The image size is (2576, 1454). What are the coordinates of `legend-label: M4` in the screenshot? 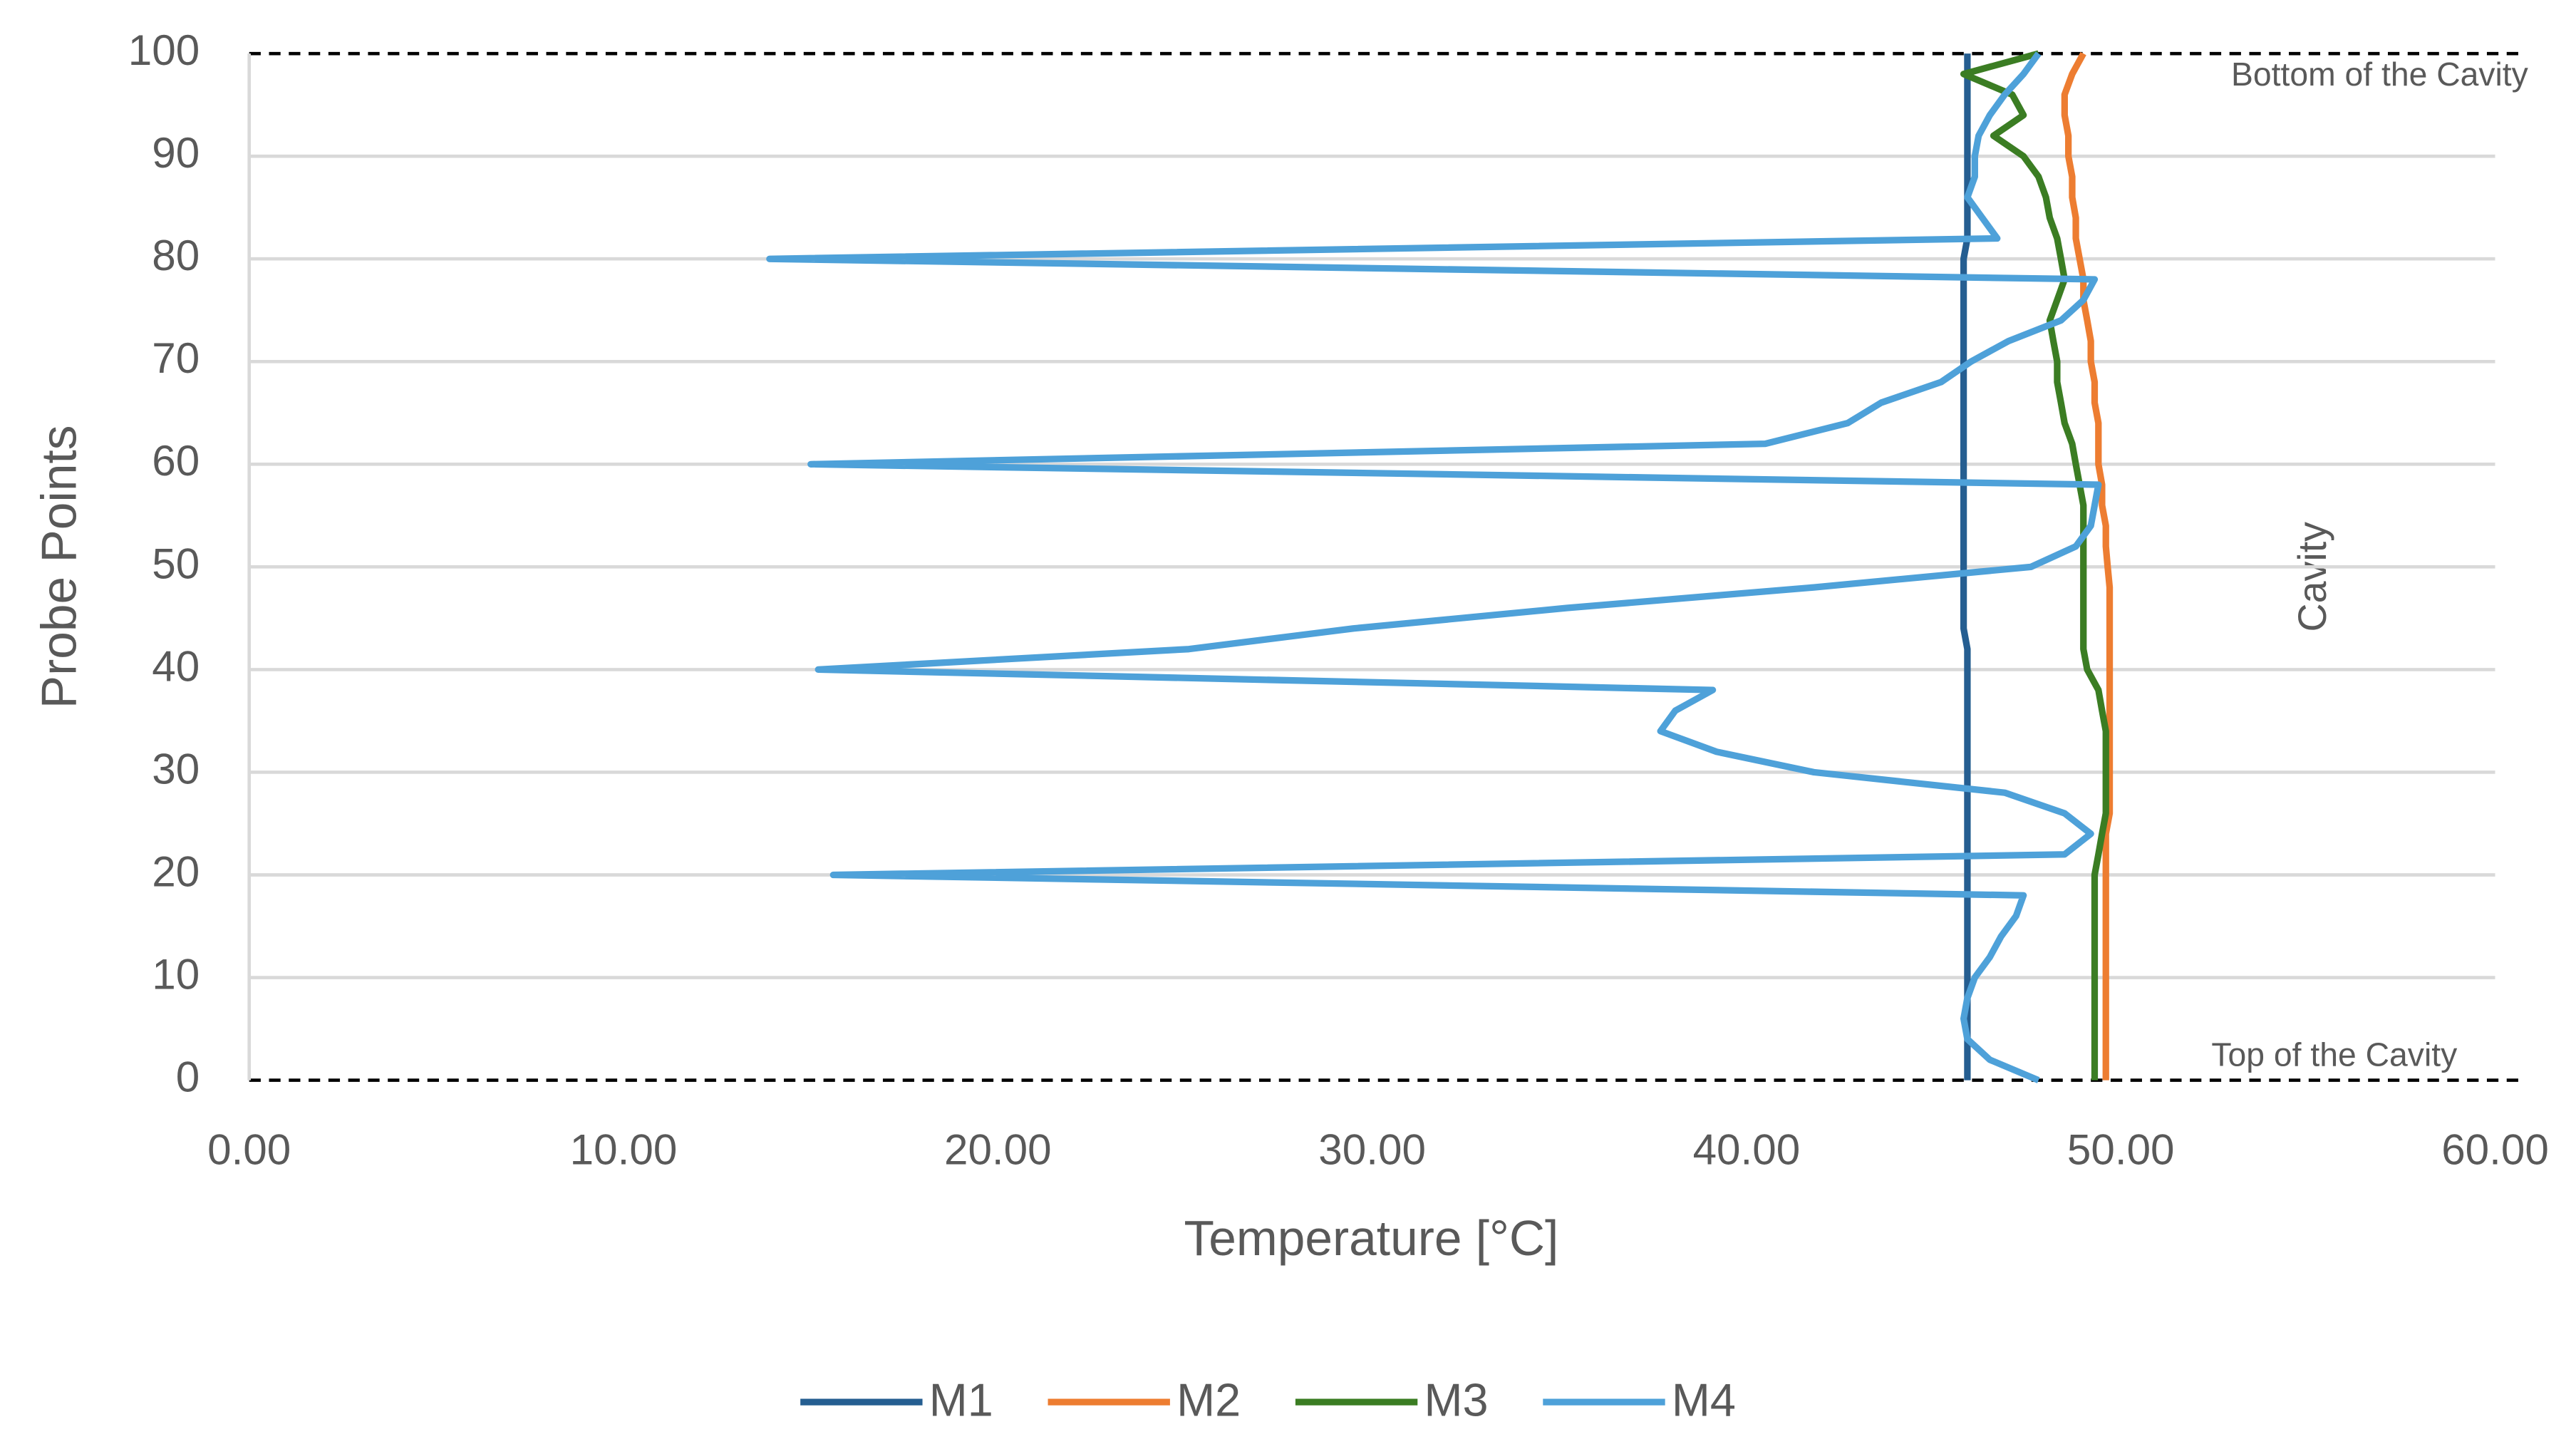 It's located at (1704, 1400).